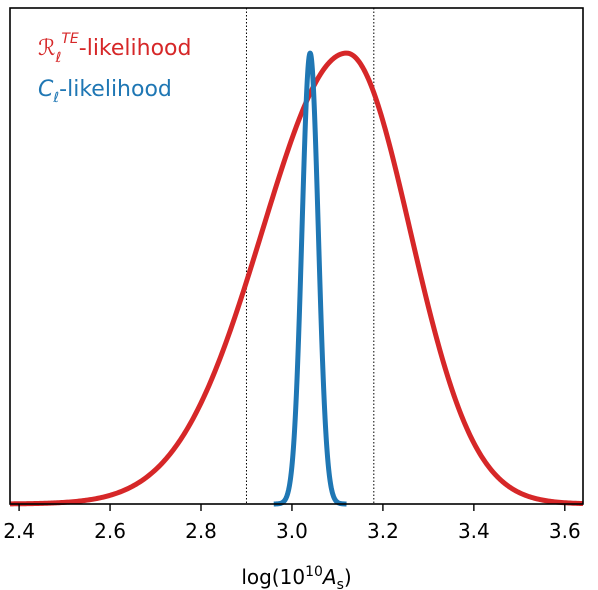  I want to click on legend-entry-blue: Cℓ-likelihood, so click(105, 91).